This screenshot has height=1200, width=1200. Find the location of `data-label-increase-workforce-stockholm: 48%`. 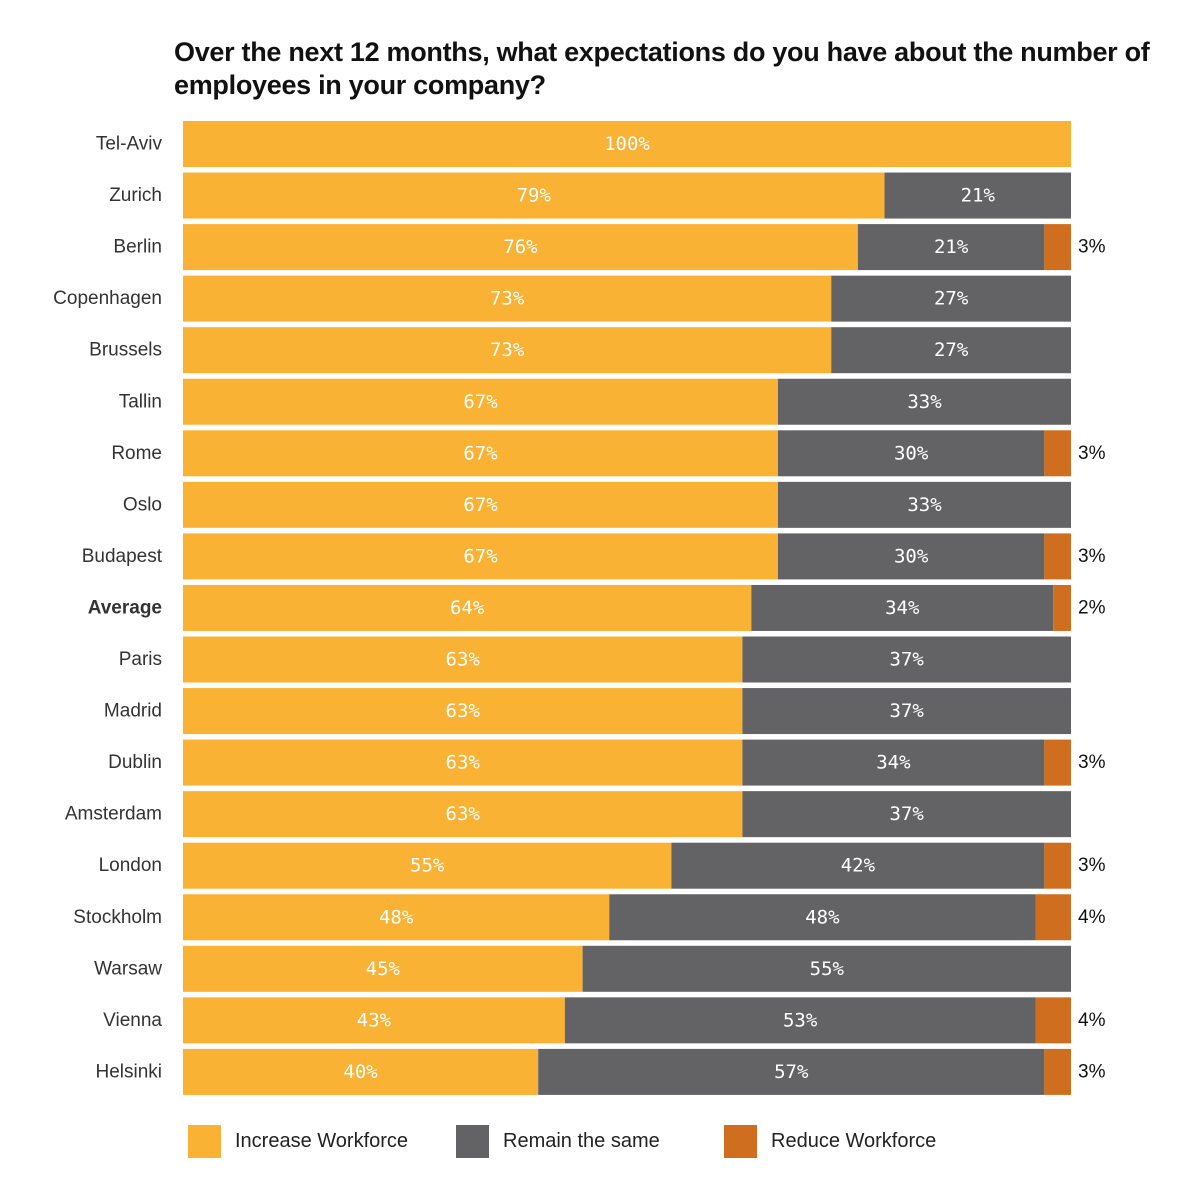

data-label-increase-workforce-stockholm: 48% is located at coordinates (396, 917).